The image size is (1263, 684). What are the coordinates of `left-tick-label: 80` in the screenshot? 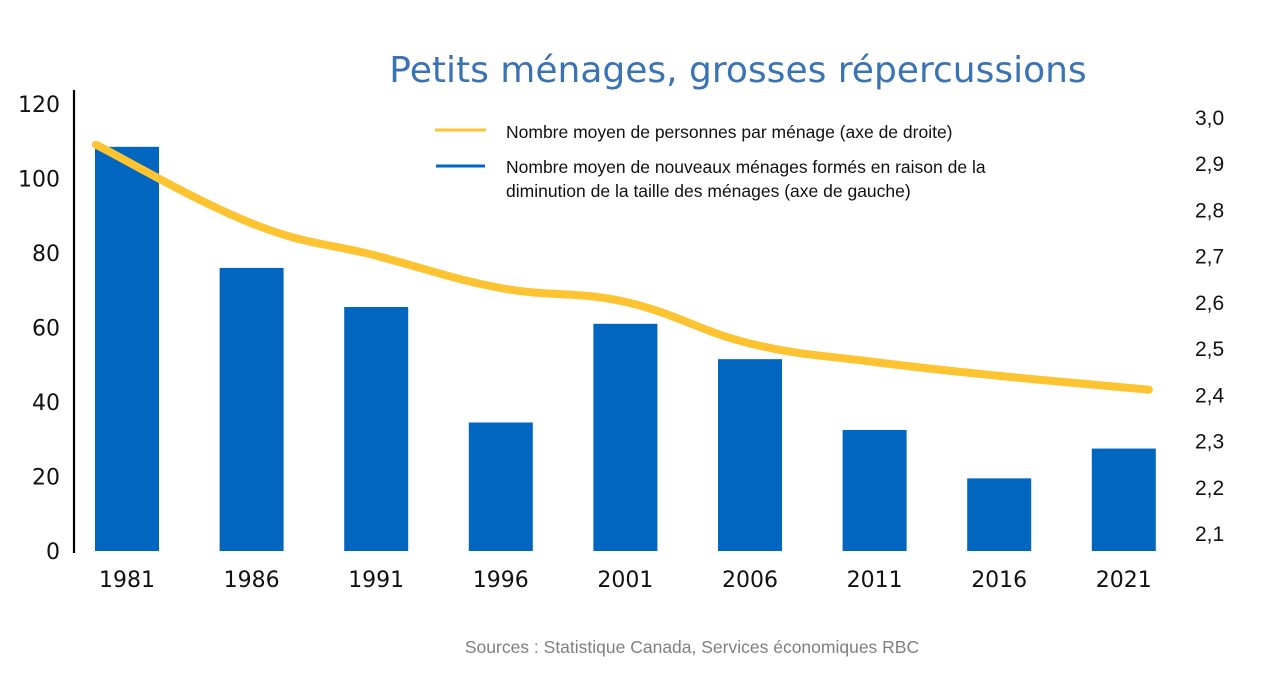 It's located at (46, 254).